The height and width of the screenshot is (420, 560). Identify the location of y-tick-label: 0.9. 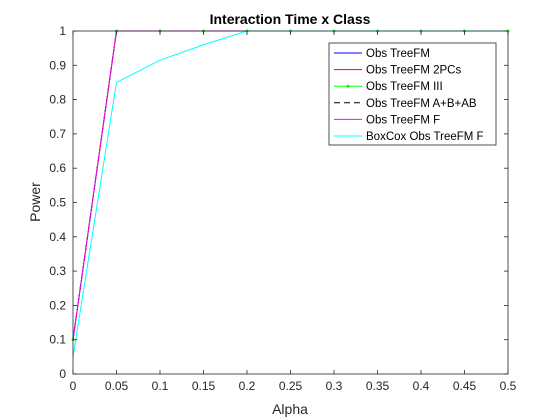
(57, 65).